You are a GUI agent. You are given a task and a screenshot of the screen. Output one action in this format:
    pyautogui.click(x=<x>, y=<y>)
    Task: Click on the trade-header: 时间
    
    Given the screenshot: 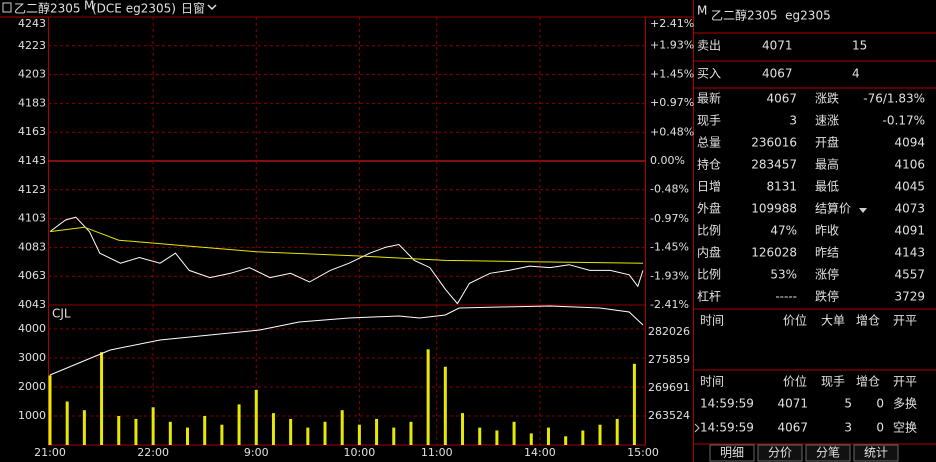 What is the action you would take?
    pyautogui.click(x=712, y=382)
    